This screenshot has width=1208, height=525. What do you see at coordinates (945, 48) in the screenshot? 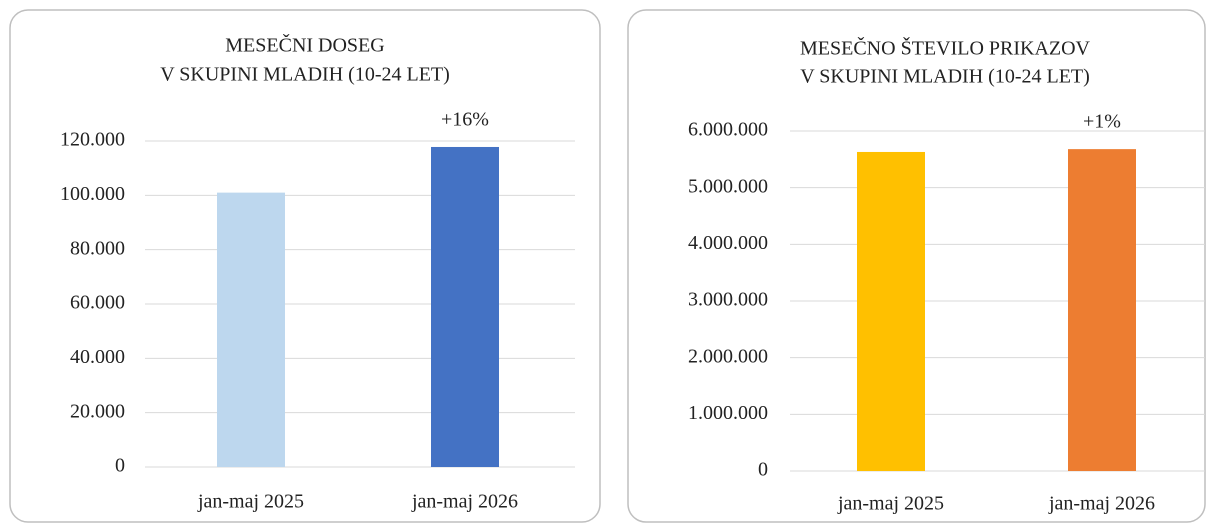
I see `chart-title: MESEČNO ŠTEVILO PRIKAZOV` at bounding box center [945, 48].